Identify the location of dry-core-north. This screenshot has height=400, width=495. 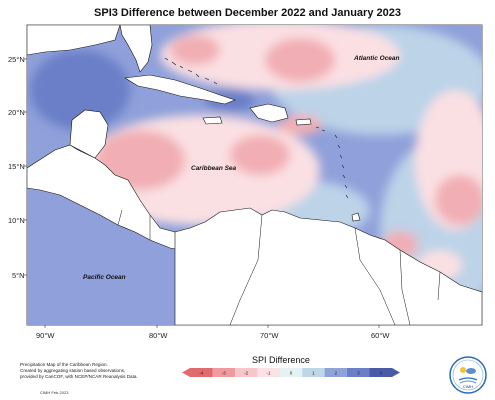
(300, 60).